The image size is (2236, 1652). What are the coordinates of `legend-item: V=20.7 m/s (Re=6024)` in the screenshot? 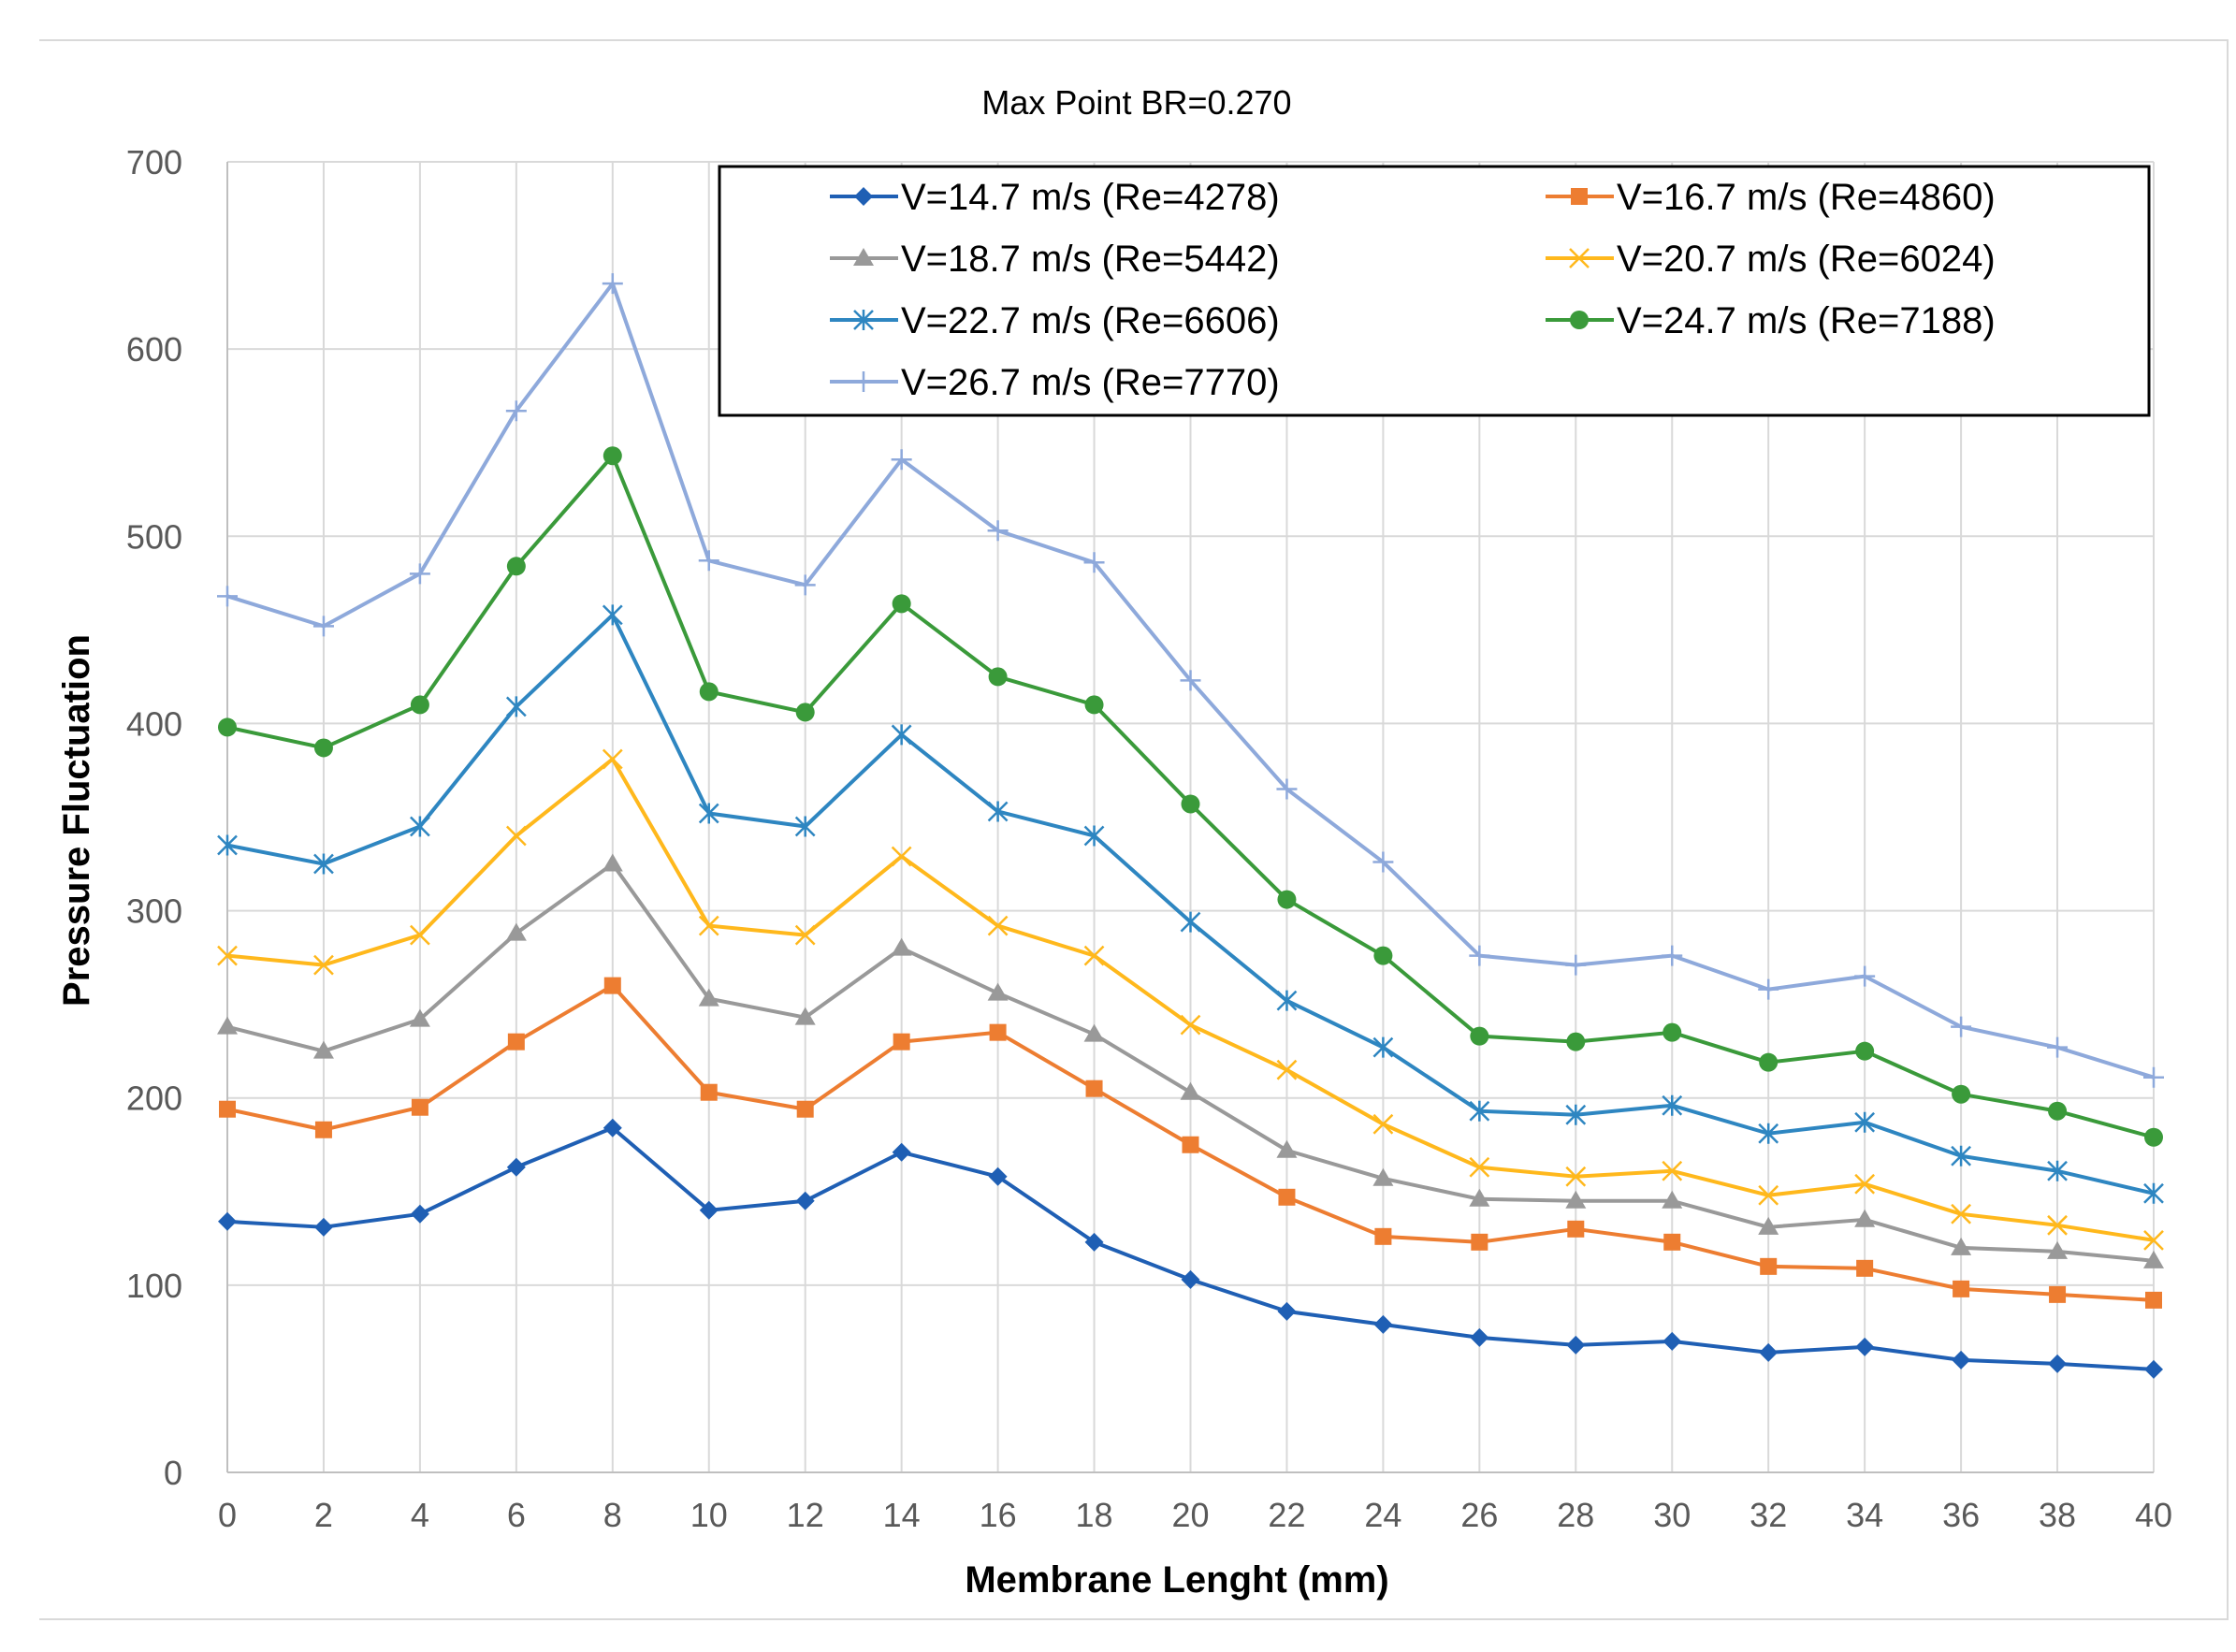 It's located at (1771, 259).